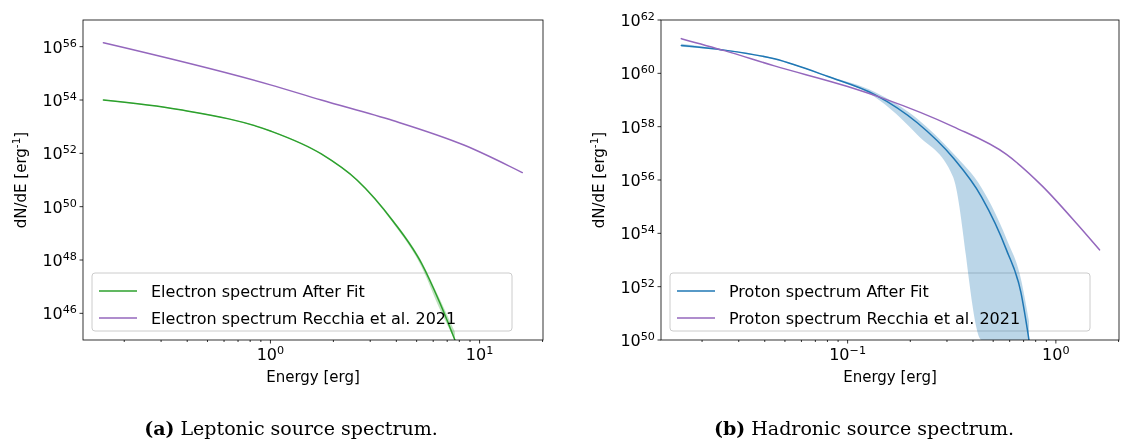 The height and width of the screenshot is (441, 1121). What do you see at coordinates (864, 428) in the screenshot?
I see `text: (b) Hadronic source spectrum.` at bounding box center [864, 428].